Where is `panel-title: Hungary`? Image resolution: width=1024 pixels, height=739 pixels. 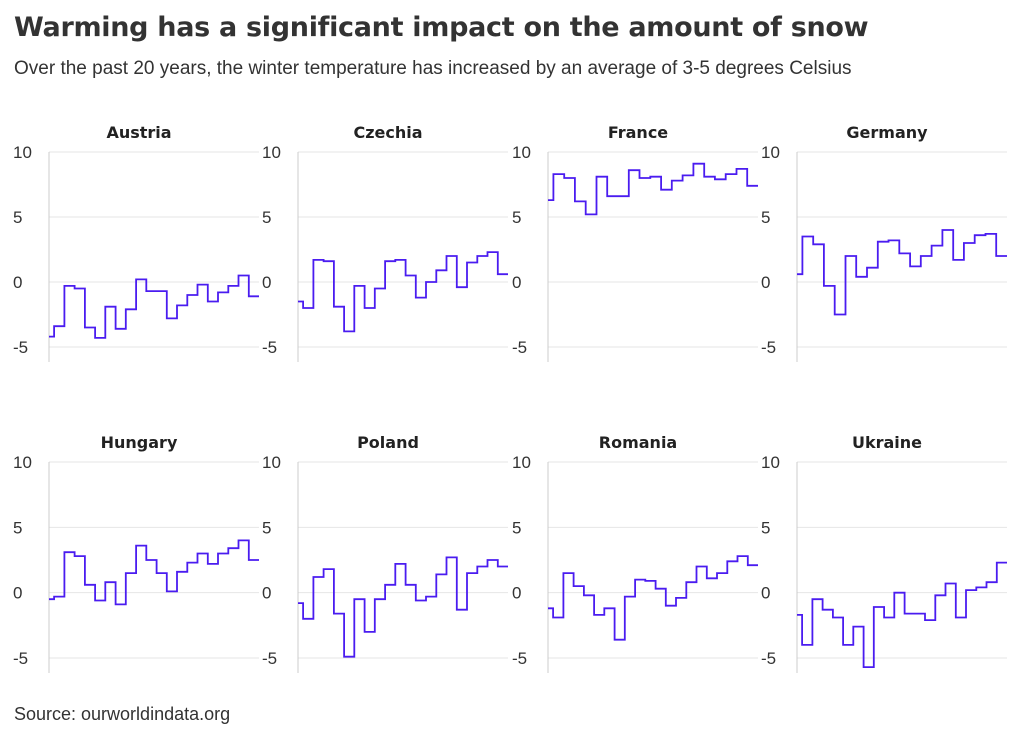 panel-title: Hungary is located at coordinates (139, 442).